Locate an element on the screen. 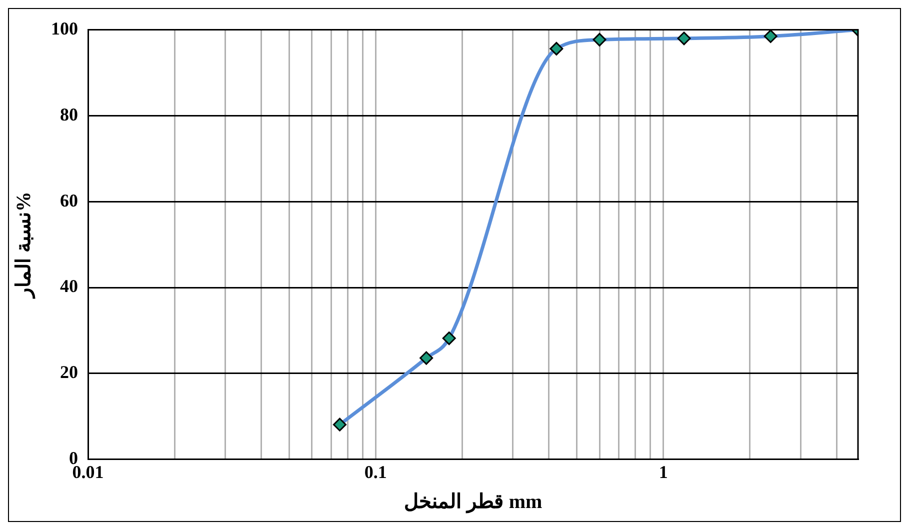 The image size is (911, 532). y-tick-label: 100 is located at coordinates (64, 28).